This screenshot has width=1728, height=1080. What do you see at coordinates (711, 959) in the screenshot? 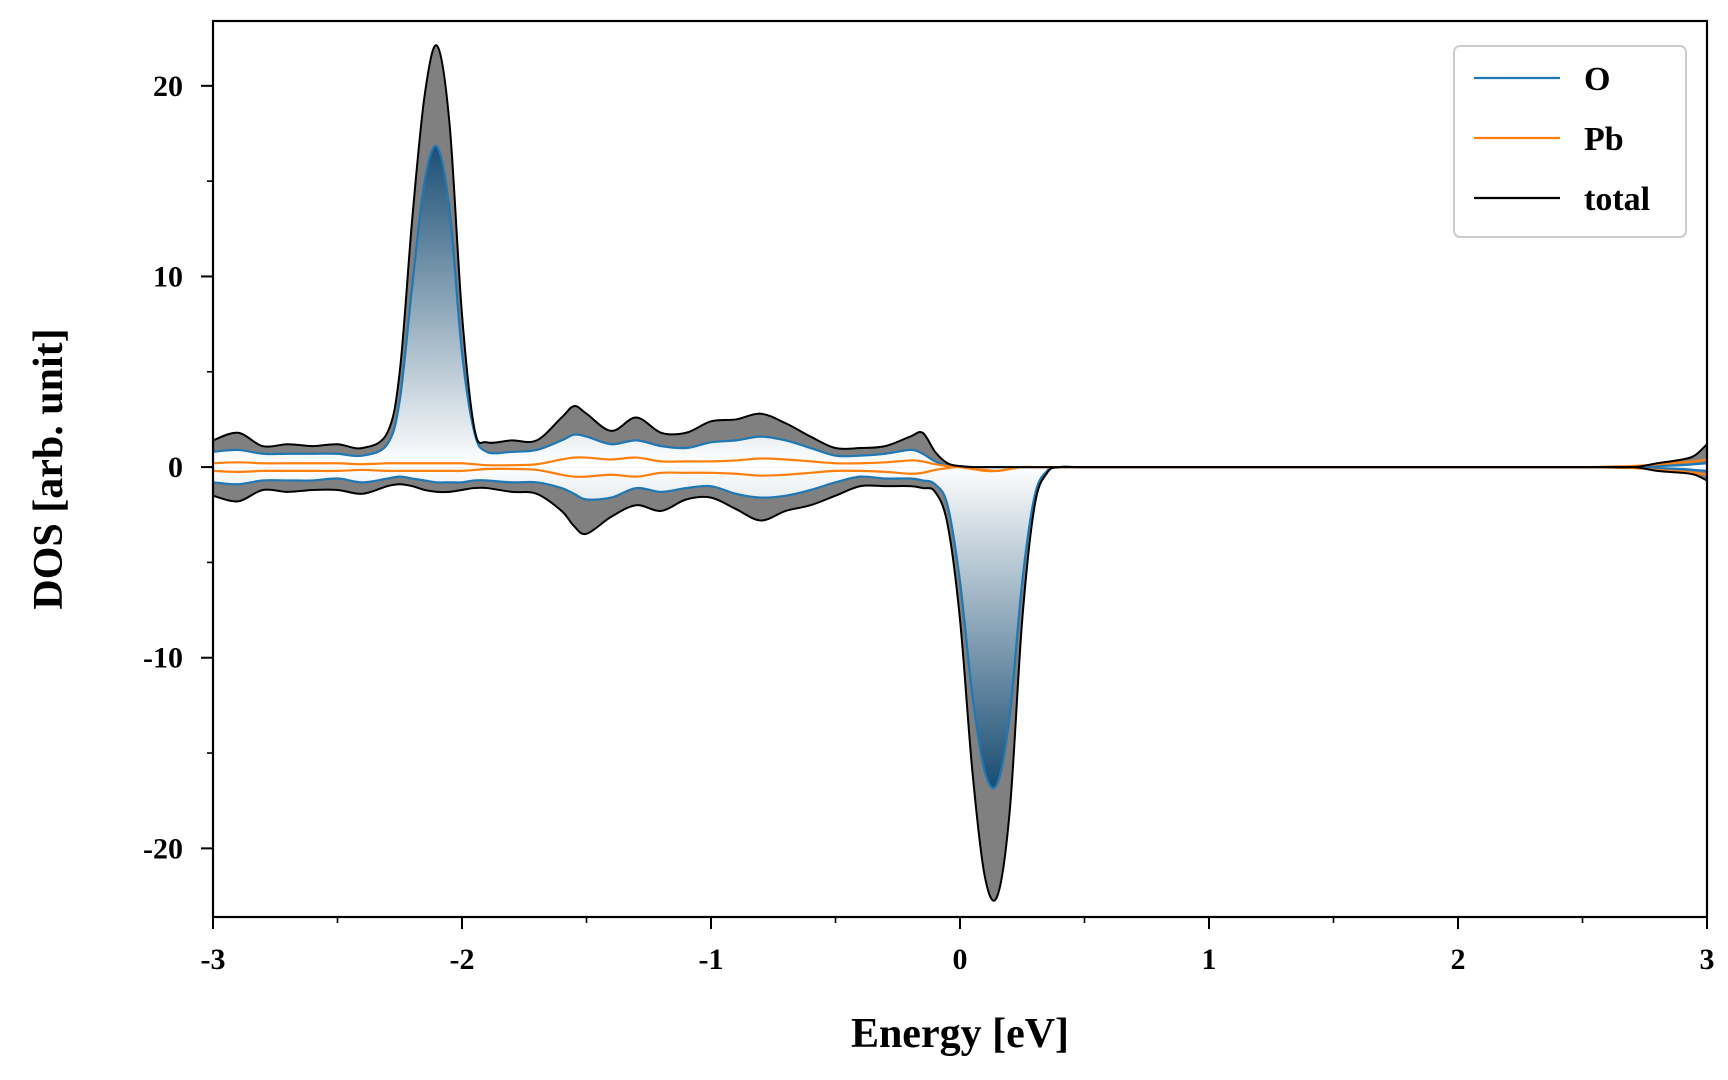
I see `x-tick-label: -1` at bounding box center [711, 959].